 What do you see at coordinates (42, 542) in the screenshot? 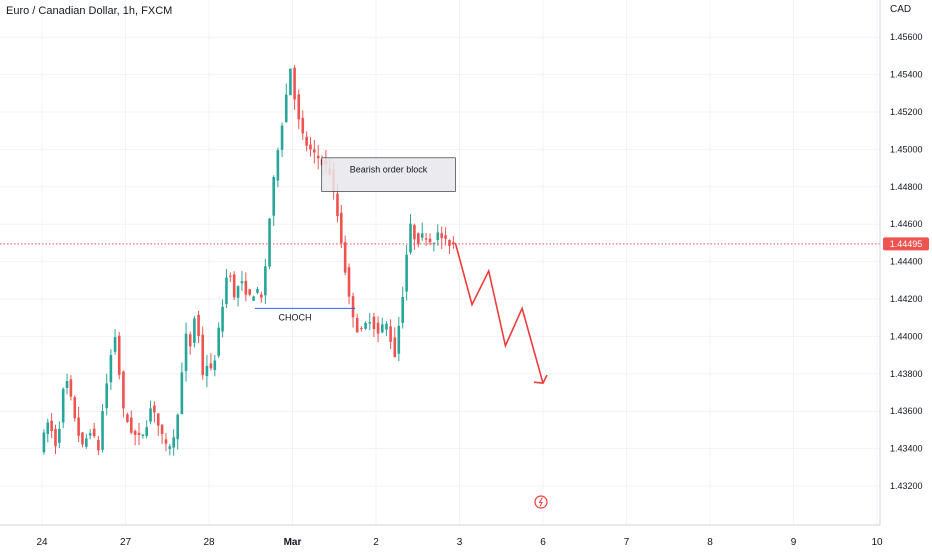
I see `x-tick-label: 24` at bounding box center [42, 542].